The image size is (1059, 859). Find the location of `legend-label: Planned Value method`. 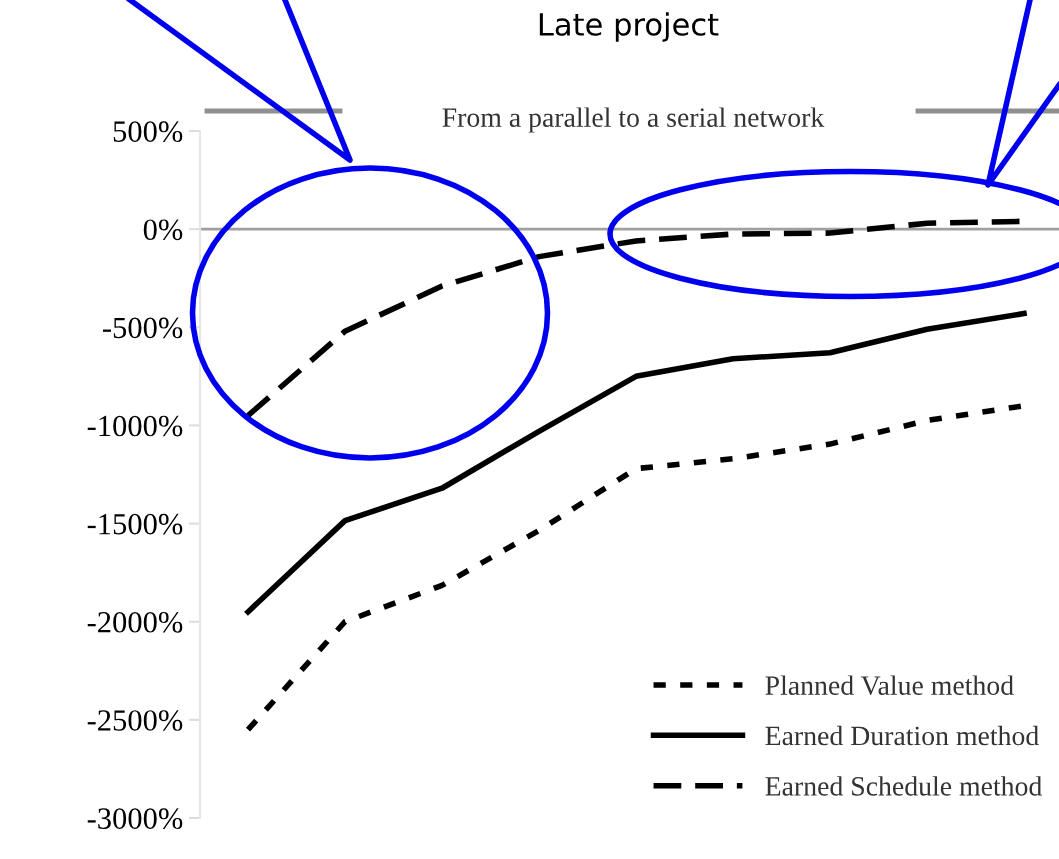

legend-label: Planned Value method is located at coordinates (889, 685).